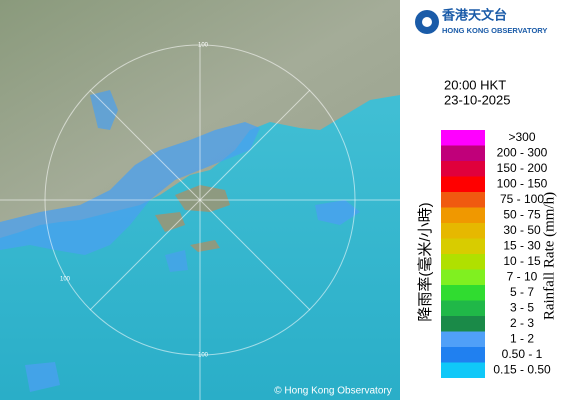 The width and height of the screenshot is (577, 400). What do you see at coordinates (522, 199) in the screenshot?
I see `legend-label: 75 - 100` at bounding box center [522, 199].